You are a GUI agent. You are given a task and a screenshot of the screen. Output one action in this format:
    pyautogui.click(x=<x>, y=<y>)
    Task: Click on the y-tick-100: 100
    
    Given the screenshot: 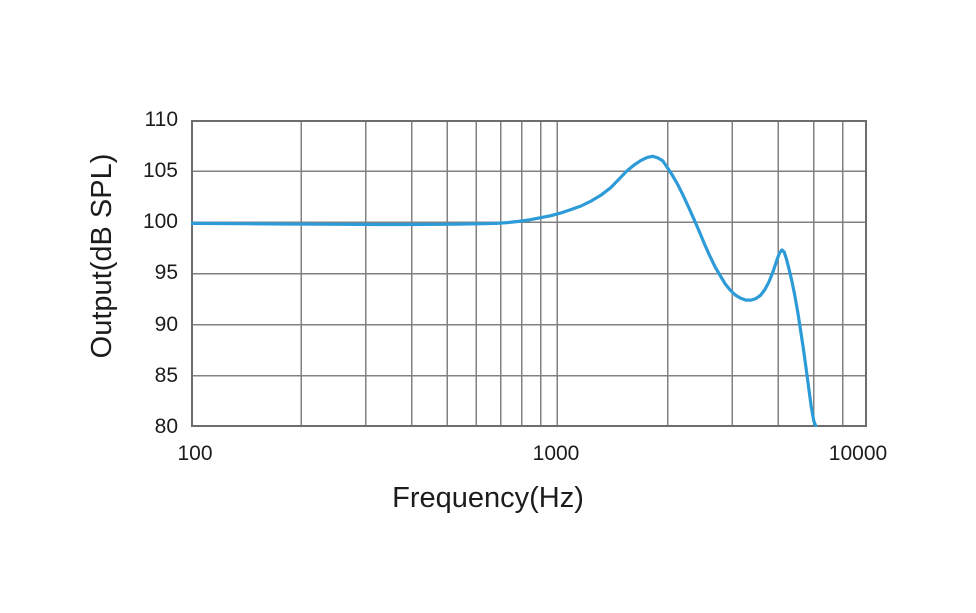 What is the action you would take?
    pyautogui.click(x=160, y=221)
    